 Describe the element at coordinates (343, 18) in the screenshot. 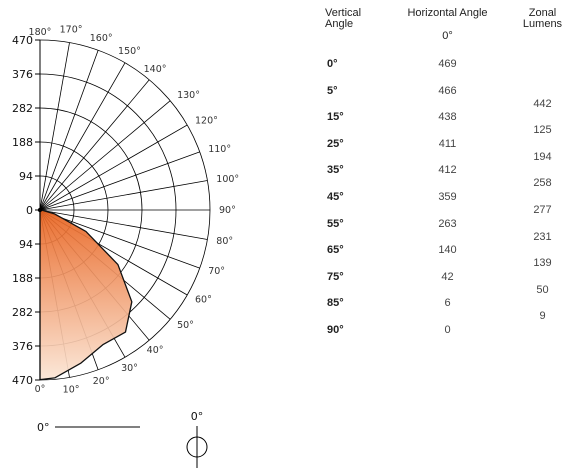

I see `header-vertical-angle: Vertical Angle` at that location.